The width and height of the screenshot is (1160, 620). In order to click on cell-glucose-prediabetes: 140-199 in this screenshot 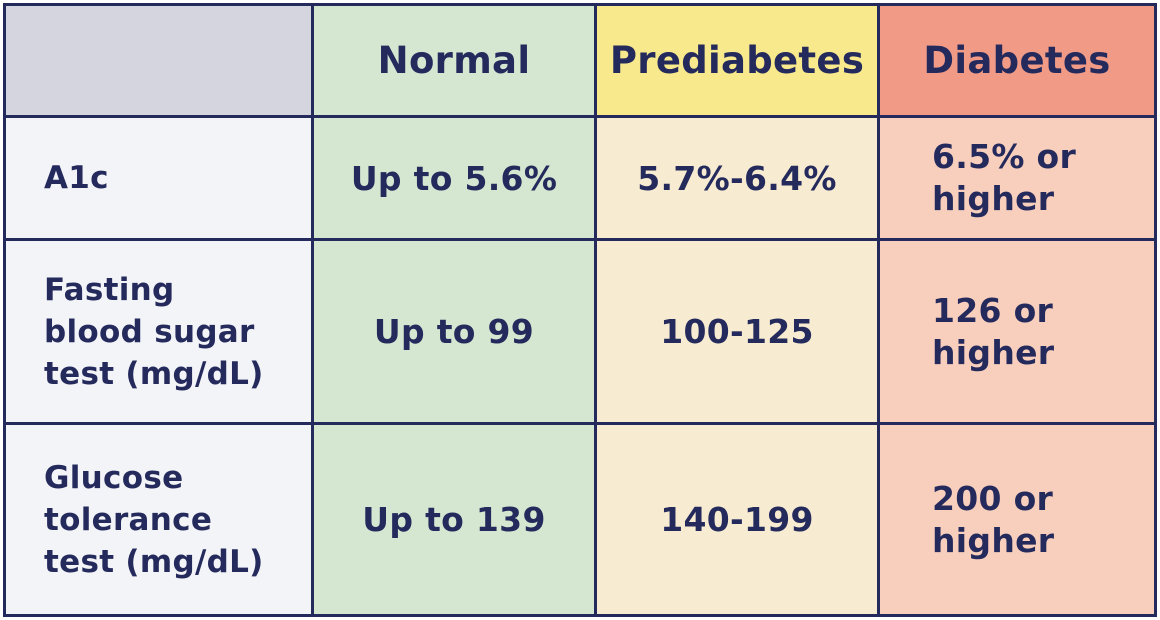, I will do `click(735, 518)`.